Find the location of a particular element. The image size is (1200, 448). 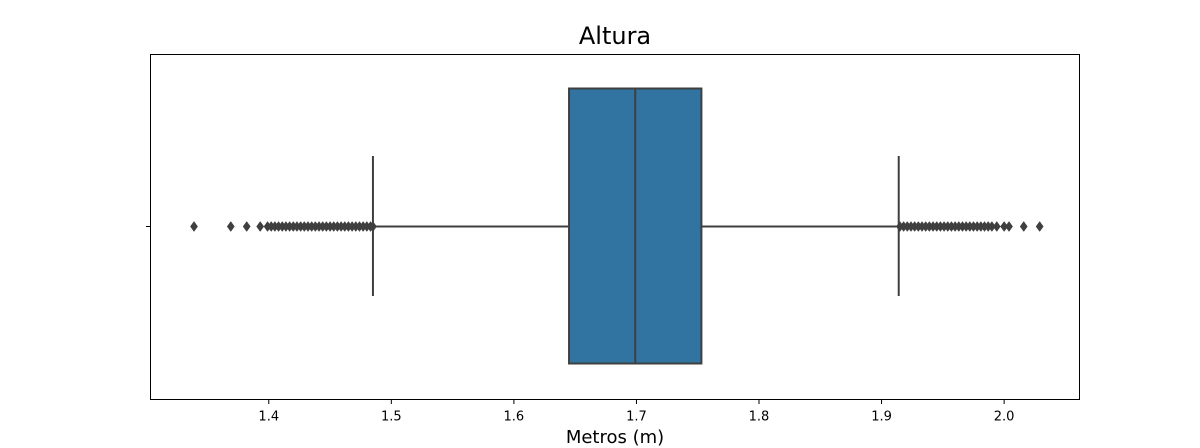

x-axis: 1.4 1.5 1.6 1.7 1.8 1.9 2.0 is located at coordinates (636, 412).